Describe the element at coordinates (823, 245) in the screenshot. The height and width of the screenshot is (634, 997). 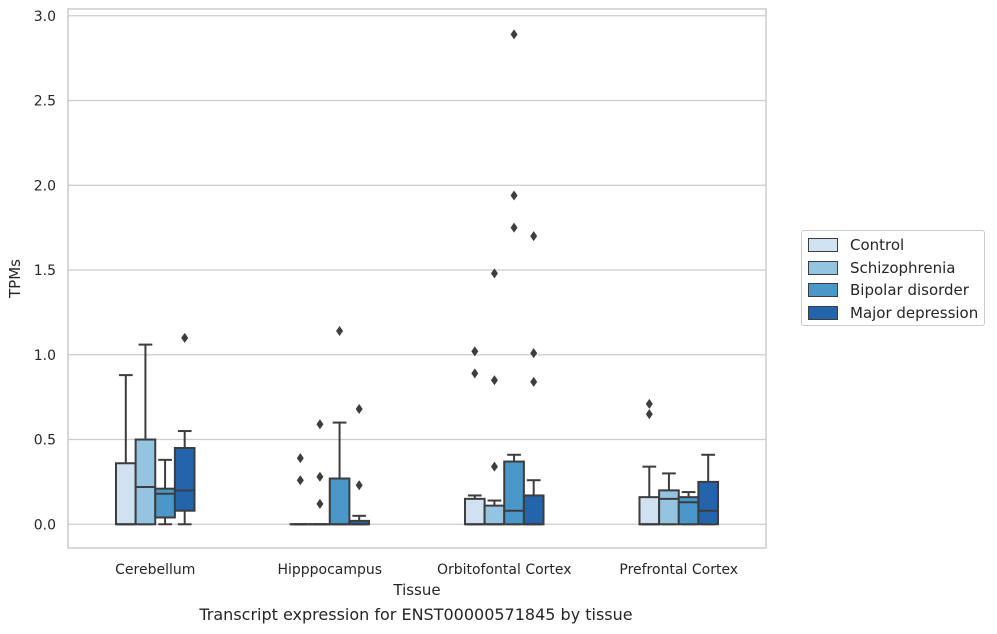
I see `legend-swatch-control` at that location.